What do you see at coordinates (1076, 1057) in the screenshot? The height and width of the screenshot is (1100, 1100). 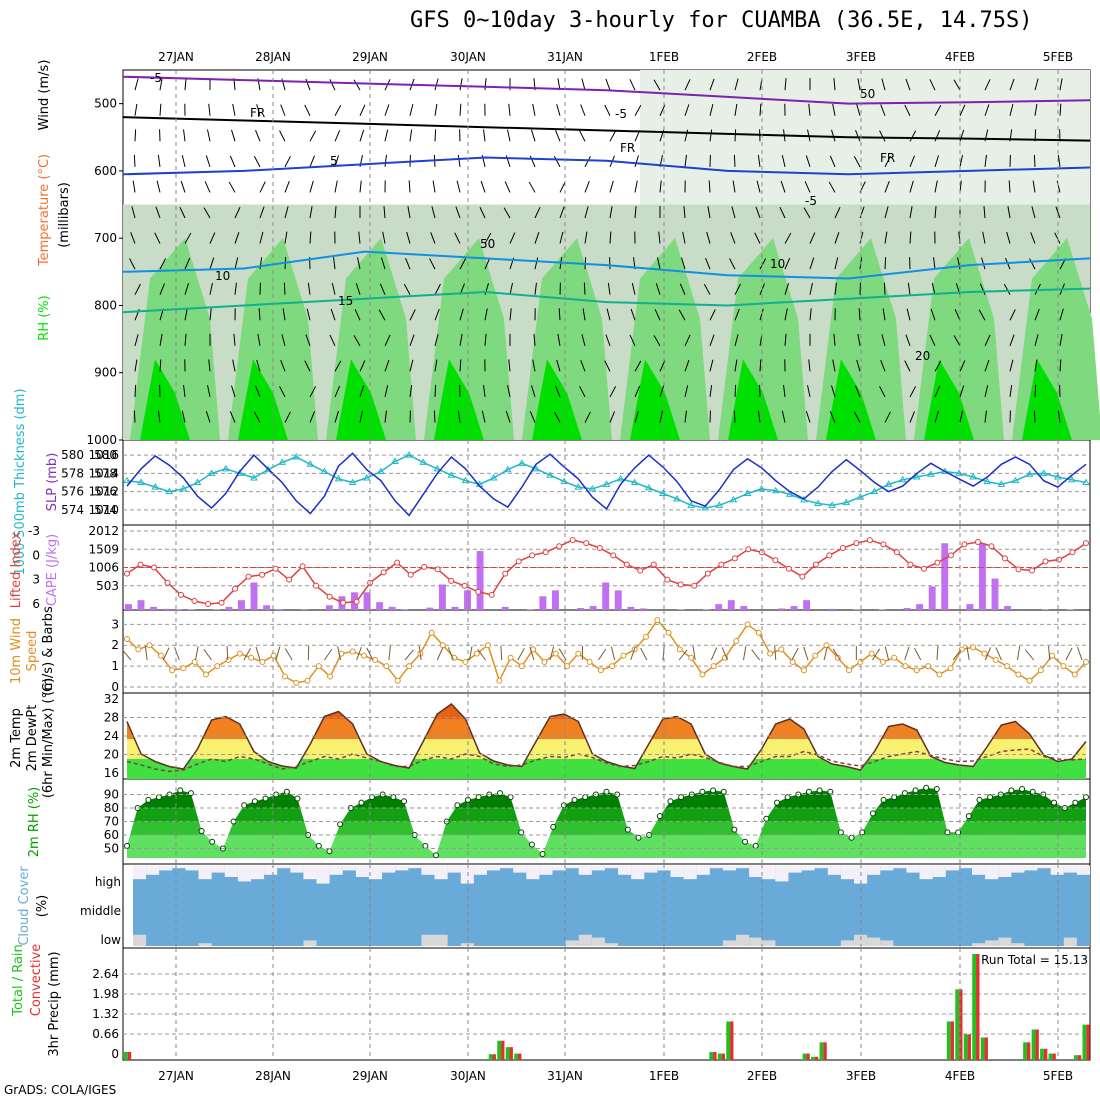 I see `precip-total-bar` at bounding box center [1076, 1057].